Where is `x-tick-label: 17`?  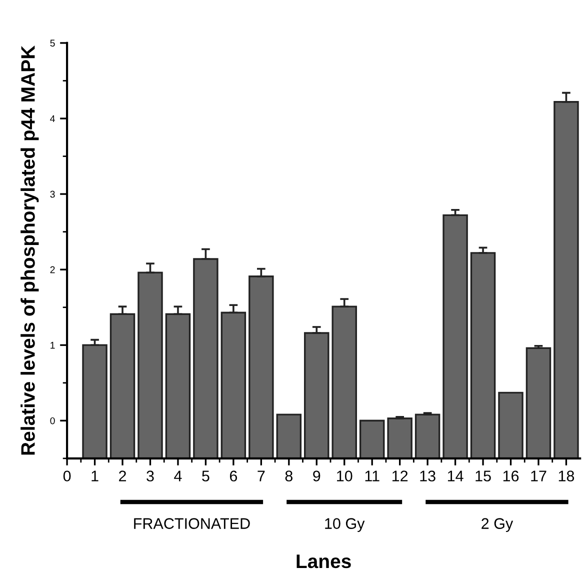 x-tick-label: 17 is located at coordinates (538, 476).